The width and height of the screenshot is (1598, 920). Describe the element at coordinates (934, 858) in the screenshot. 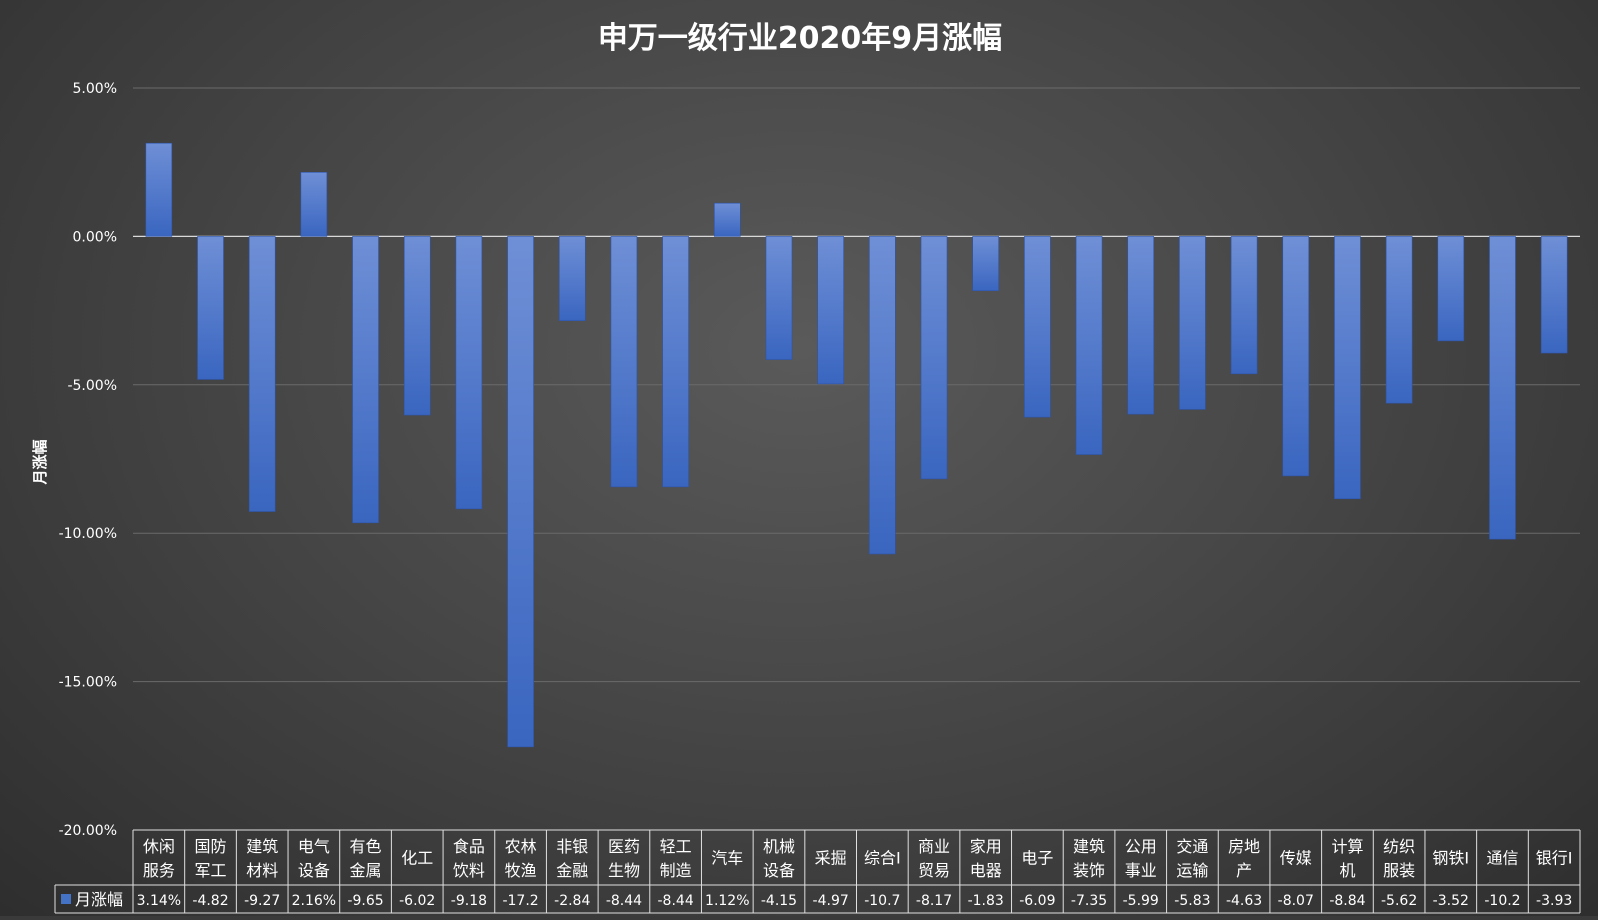

I see `category-label: 商业贸易` at that location.